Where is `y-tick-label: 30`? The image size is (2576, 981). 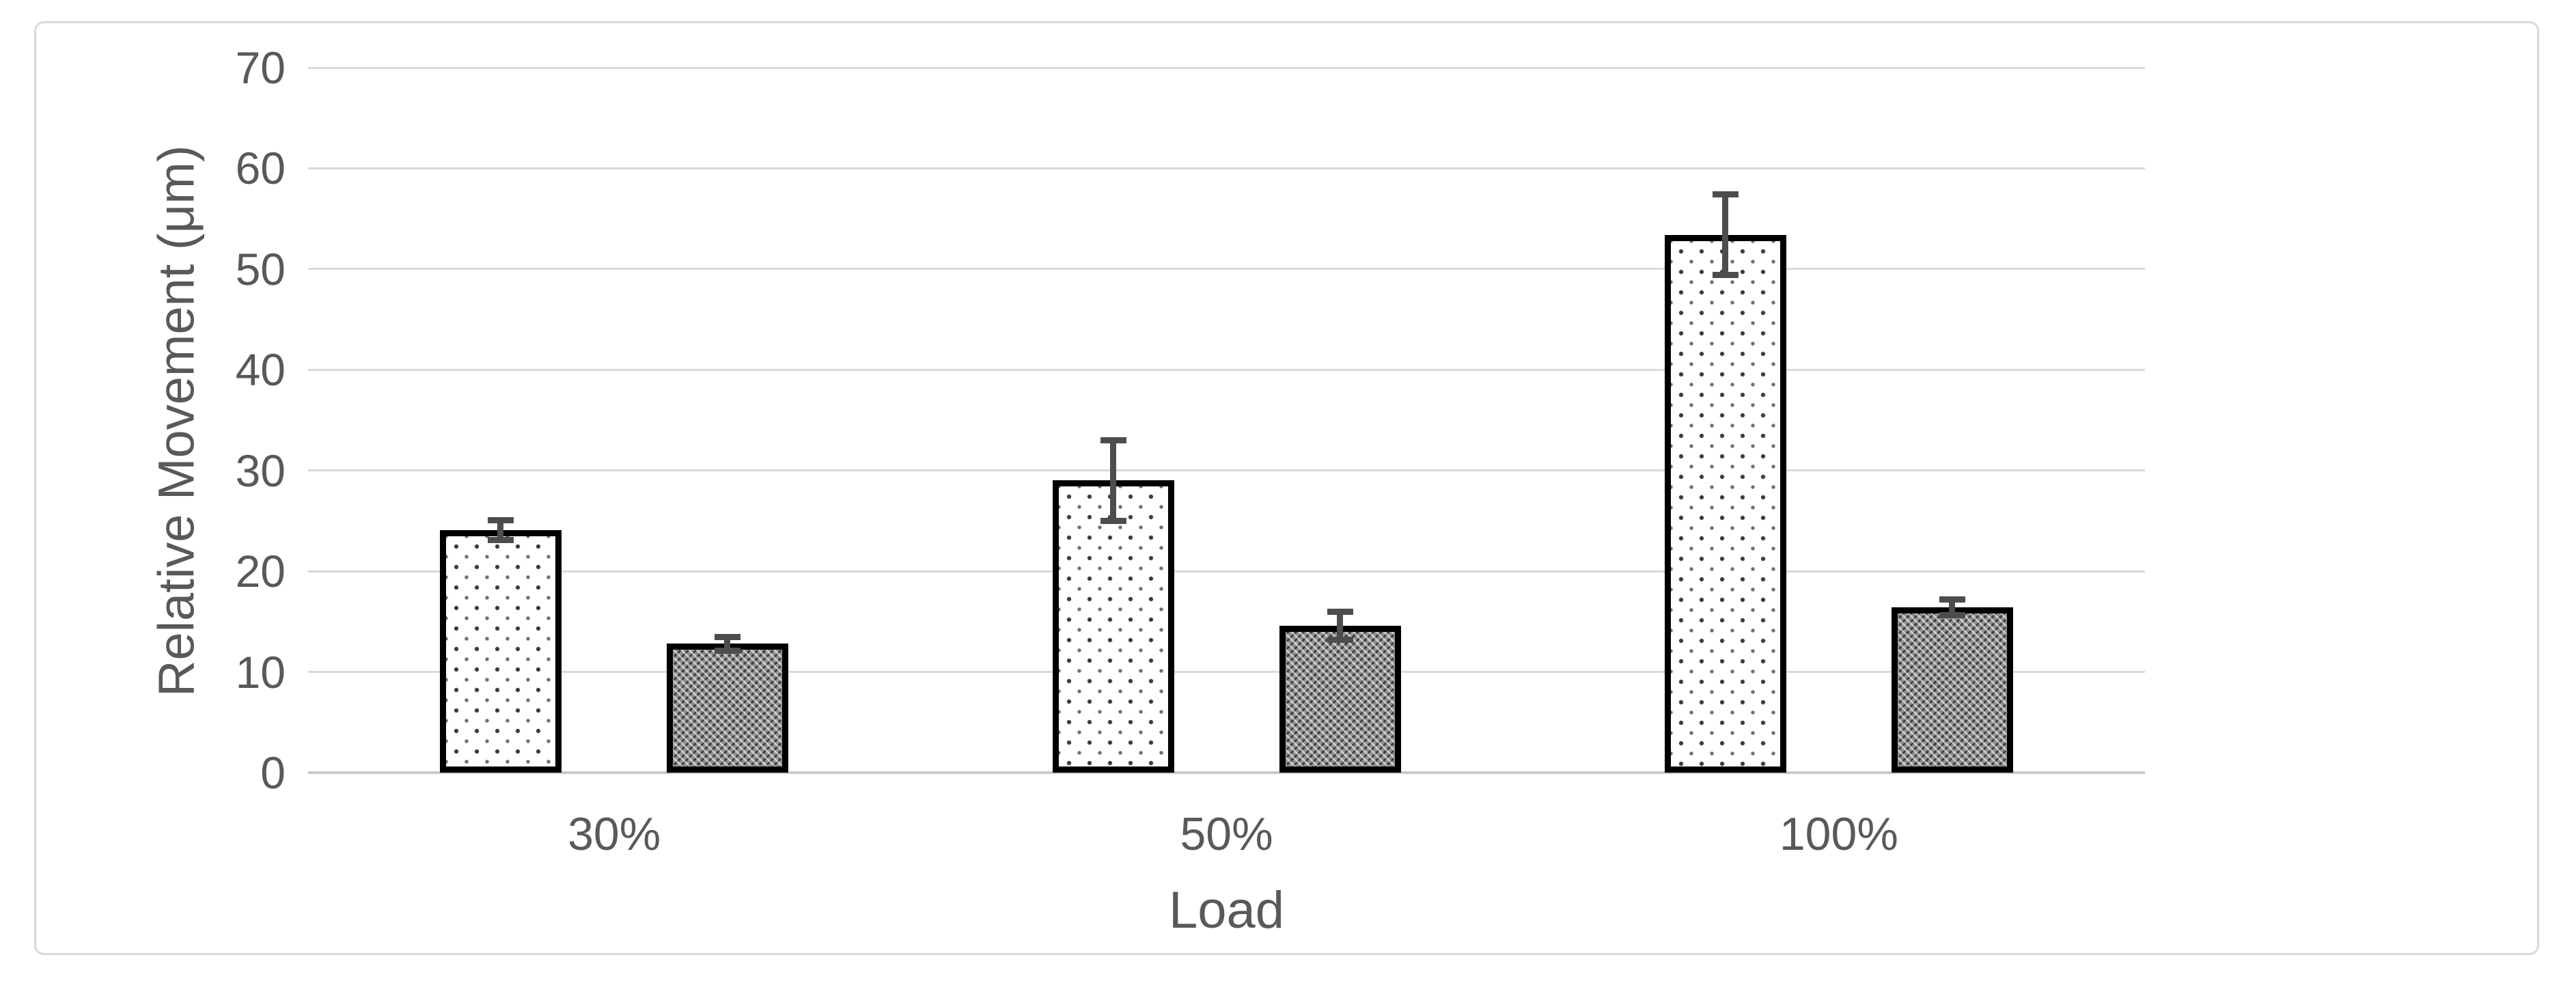
y-tick-label: 30 is located at coordinates (260, 470).